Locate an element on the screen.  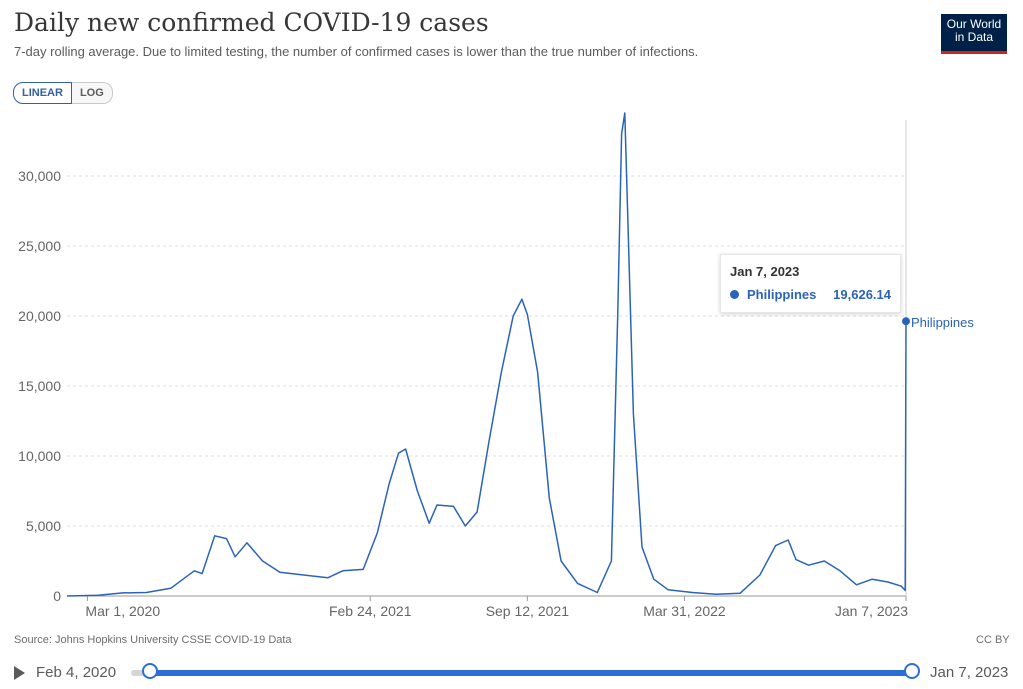
timeline-selected-range is located at coordinates (532, 673).